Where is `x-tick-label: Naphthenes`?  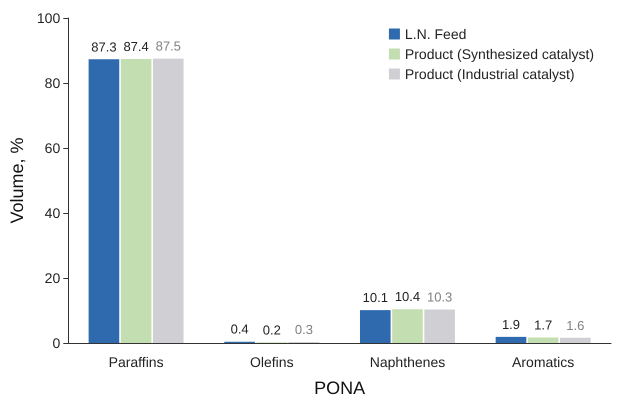 x-tick-label: Naphthenes is located at coordinates (408, 362).